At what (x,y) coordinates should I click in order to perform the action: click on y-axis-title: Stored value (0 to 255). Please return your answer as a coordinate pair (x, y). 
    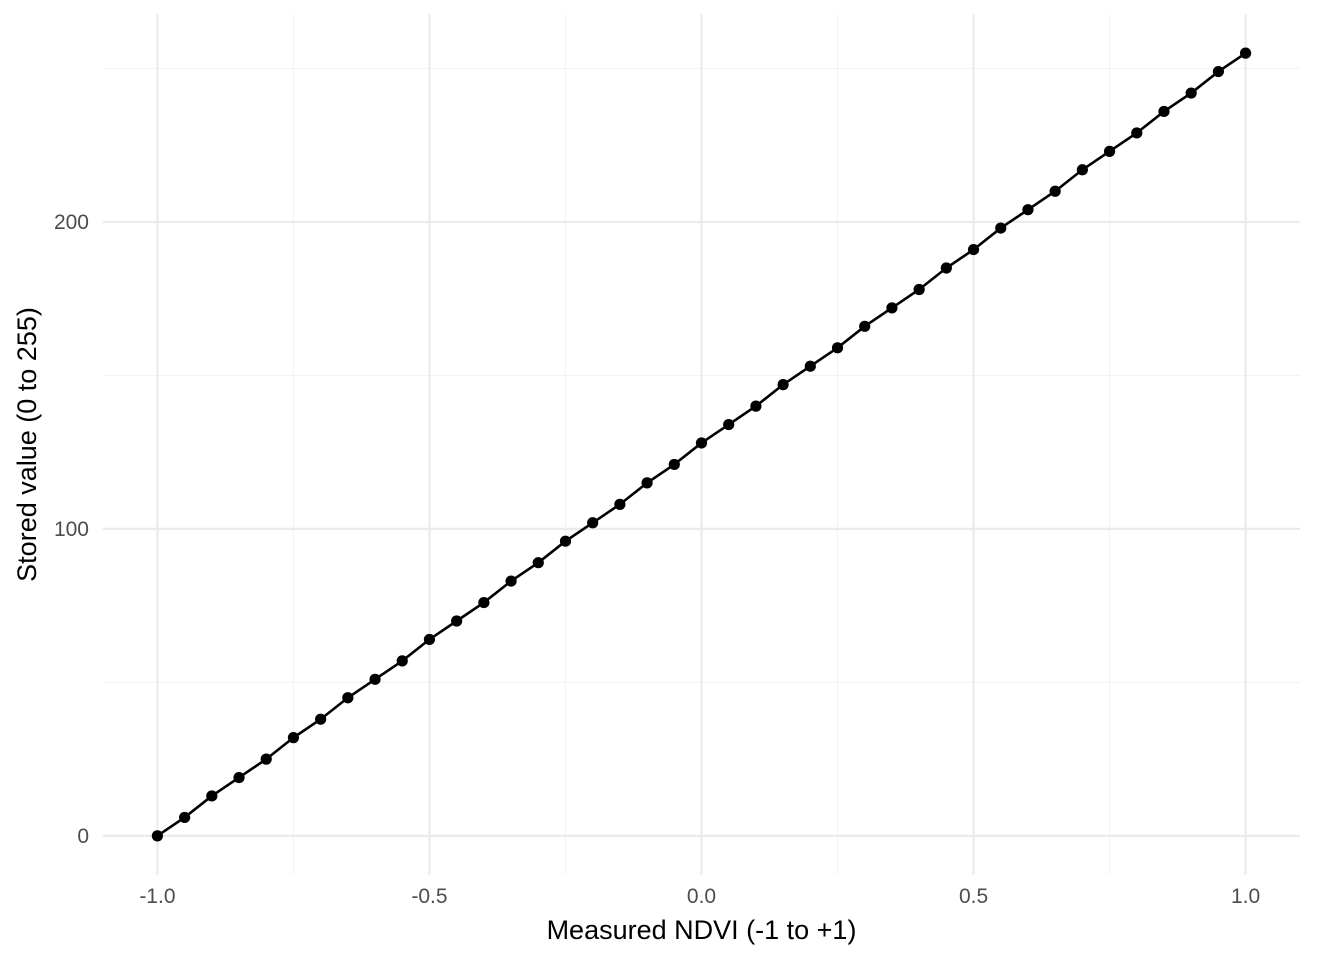
    Looking at the image, I should click on (27, 444).